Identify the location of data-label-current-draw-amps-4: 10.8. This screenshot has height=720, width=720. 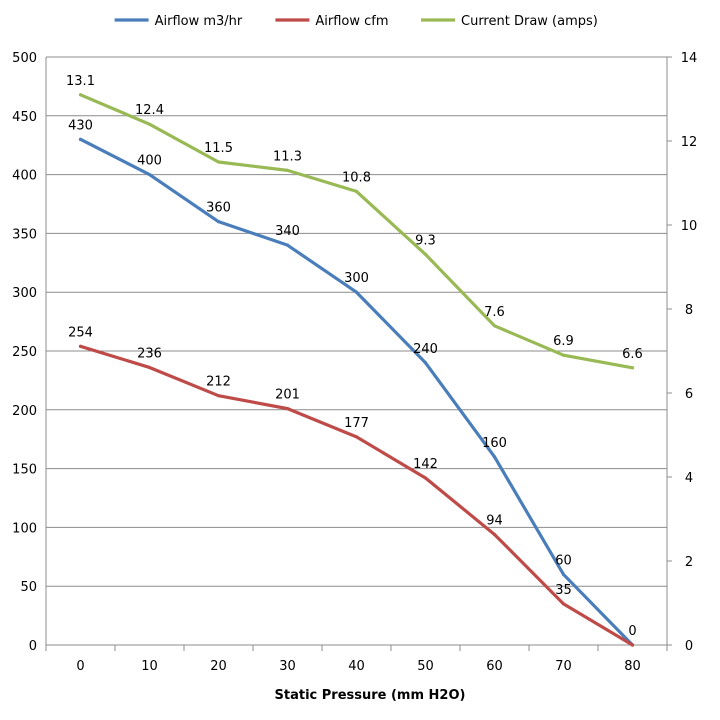
(356, 177).